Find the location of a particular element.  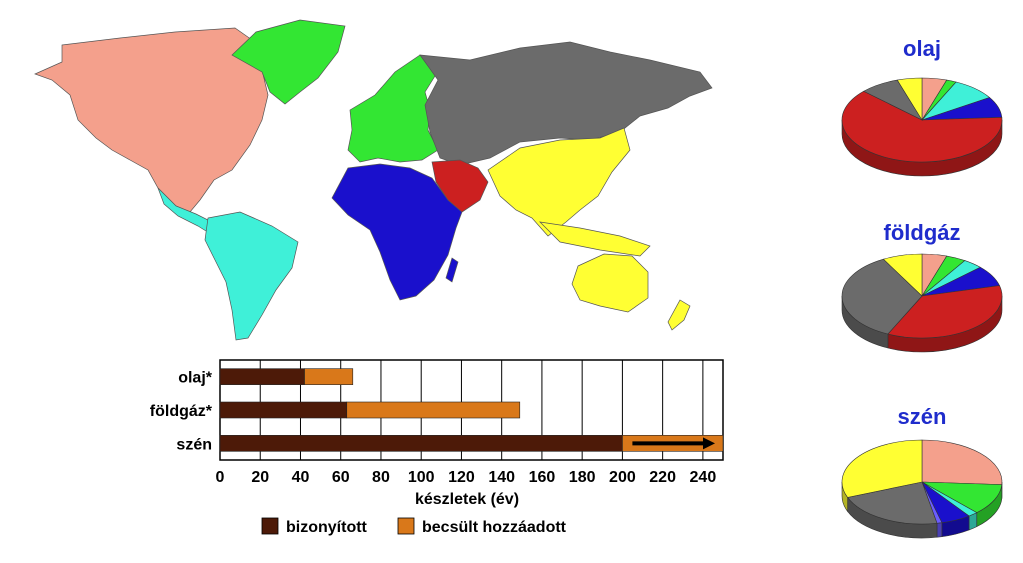

region-south-america is located at coordinates (251, 276).